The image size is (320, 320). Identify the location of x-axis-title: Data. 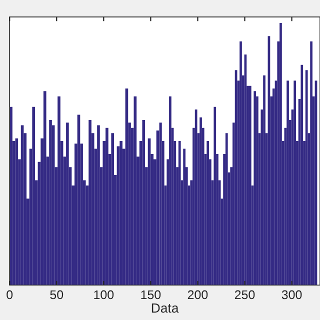
(165, 308).